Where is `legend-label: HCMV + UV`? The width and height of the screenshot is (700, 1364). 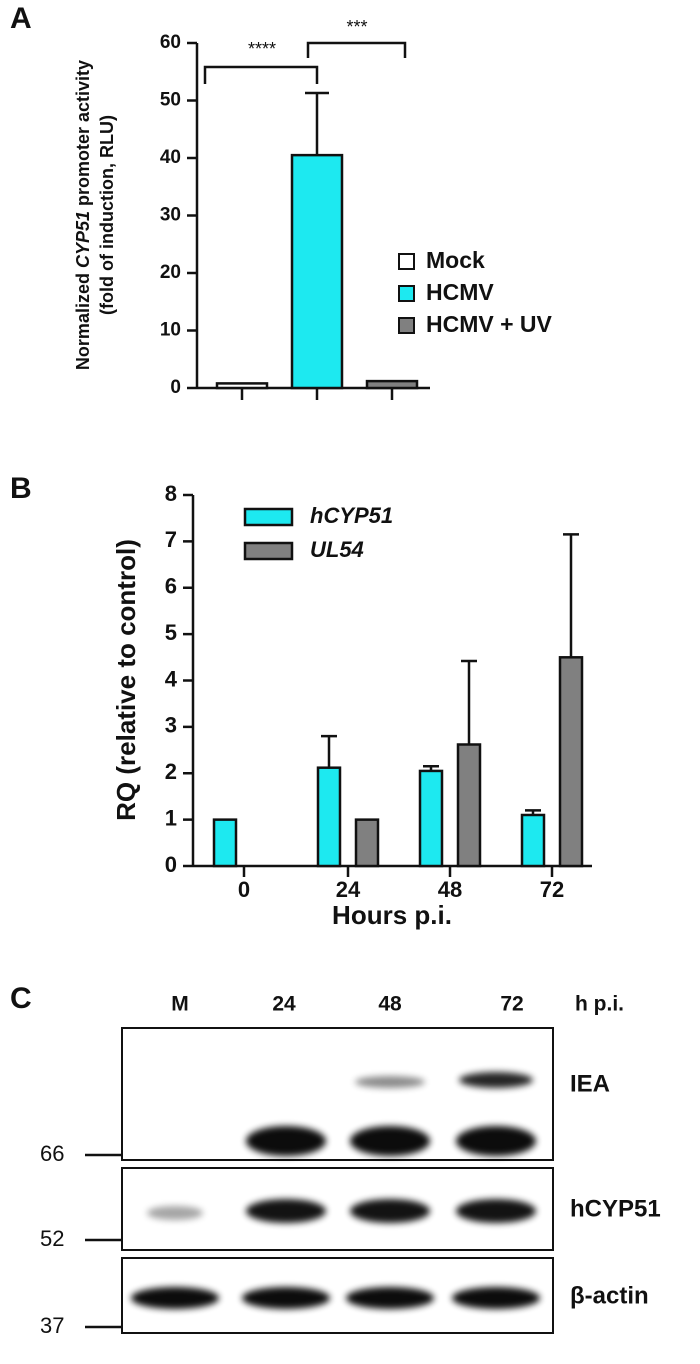
legend-label: HCMV + UV is located at coordinates (489, 324).